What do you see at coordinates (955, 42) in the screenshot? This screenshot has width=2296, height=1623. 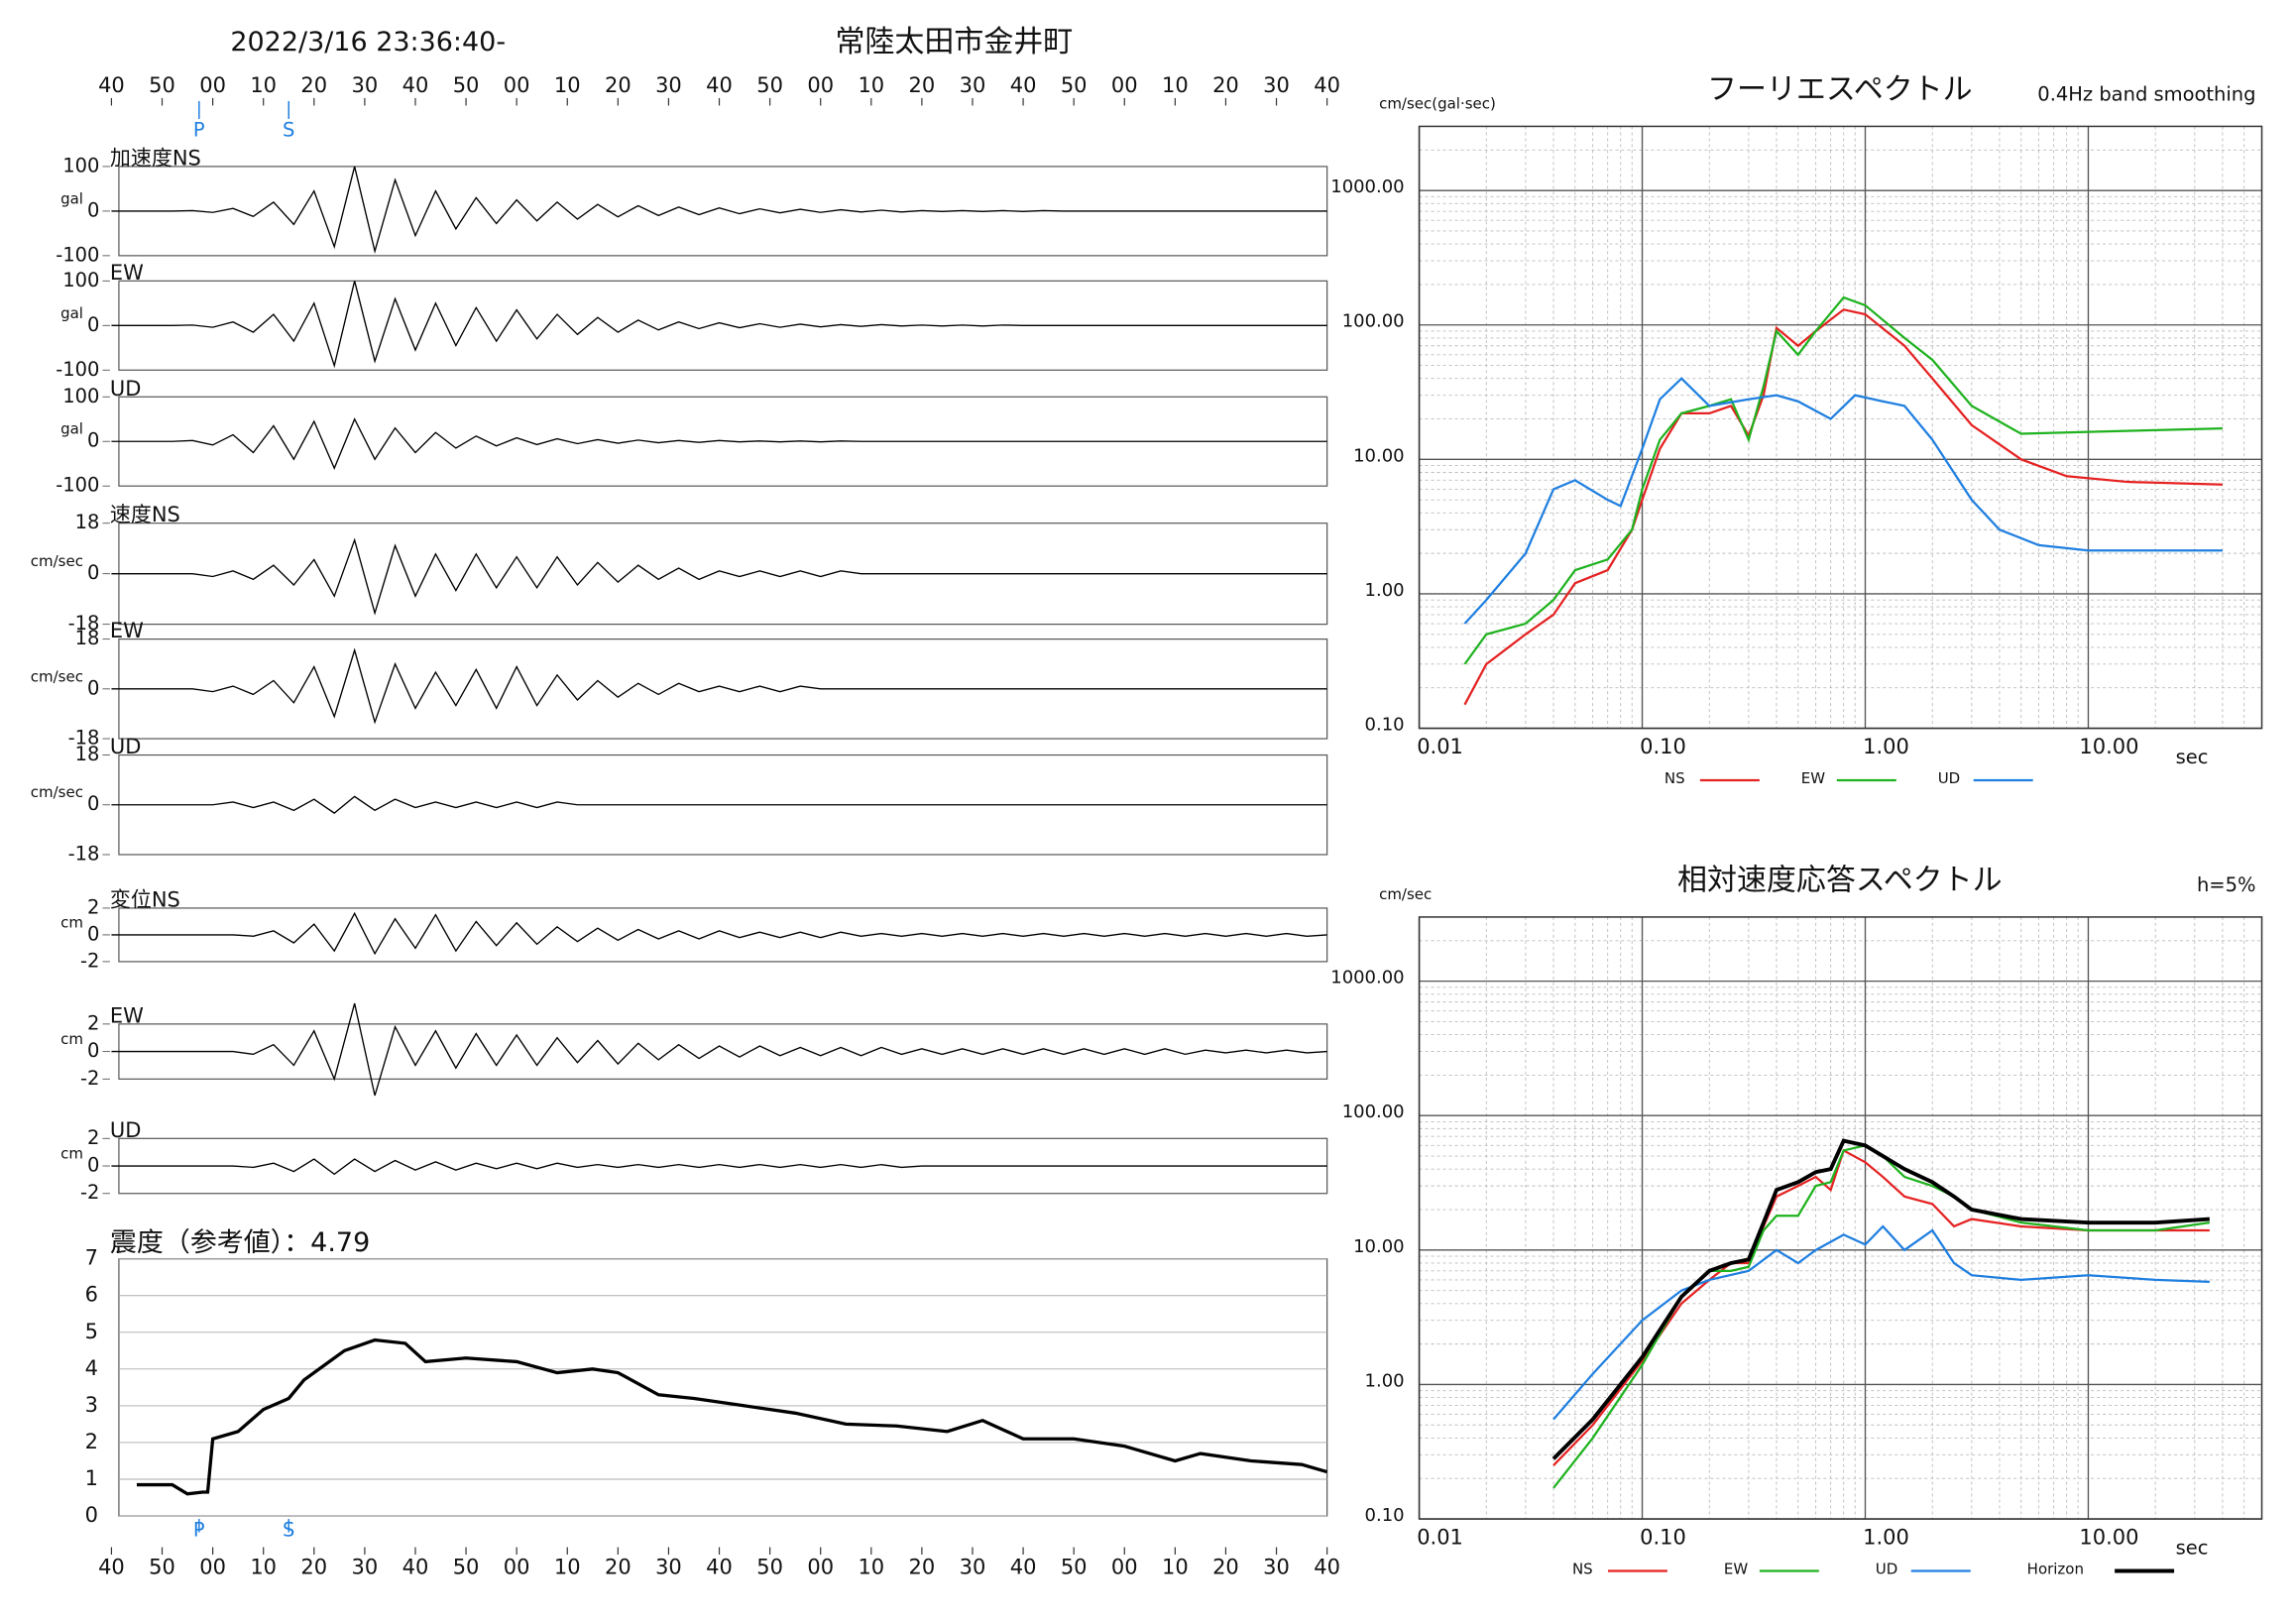 I see `station-name: 常陸太田市金井町` at bounding box center [955, 42].